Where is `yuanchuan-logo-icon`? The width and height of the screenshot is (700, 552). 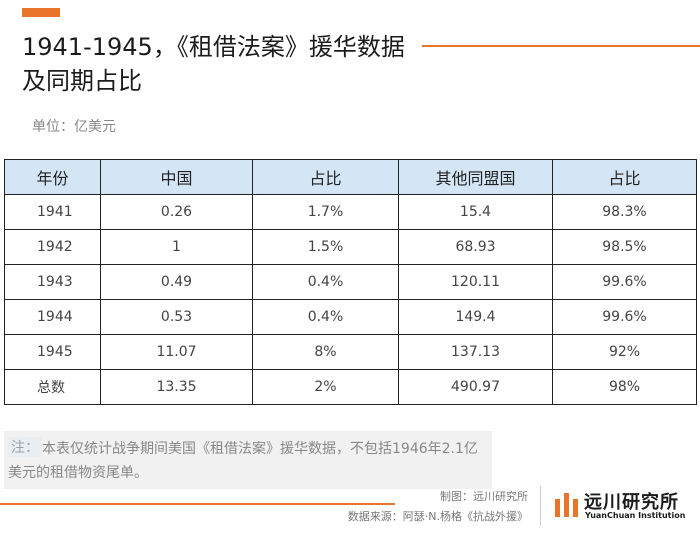 yuanchuan-logo-icon is located at coordinates (566, 505).